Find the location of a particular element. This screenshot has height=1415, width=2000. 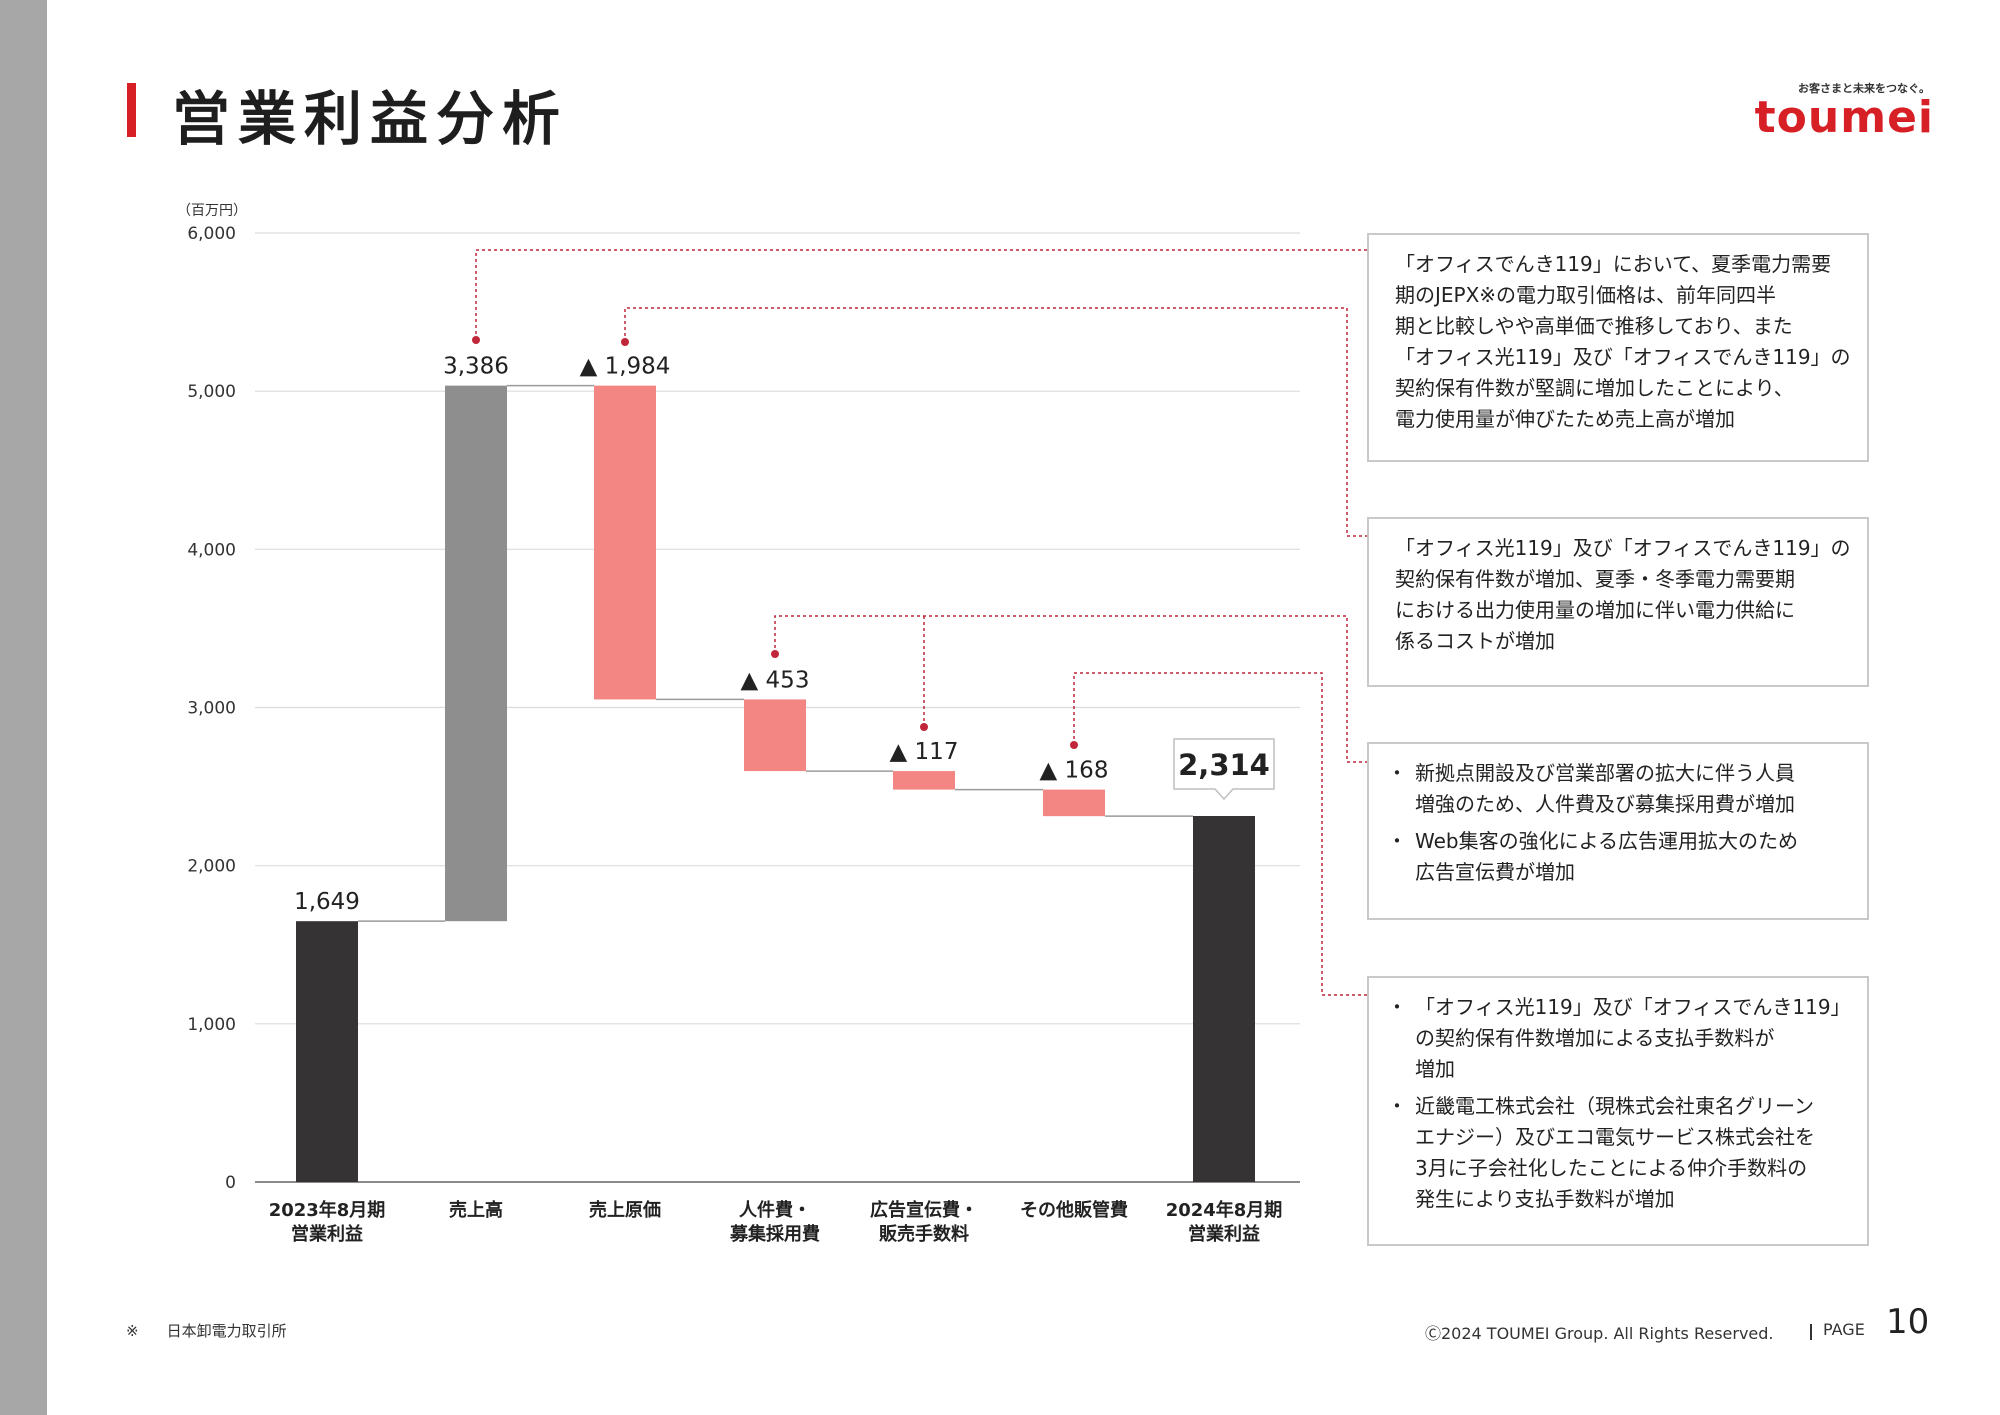

x-category-label: 販売手数料 is located at coordinates (924, 1234).